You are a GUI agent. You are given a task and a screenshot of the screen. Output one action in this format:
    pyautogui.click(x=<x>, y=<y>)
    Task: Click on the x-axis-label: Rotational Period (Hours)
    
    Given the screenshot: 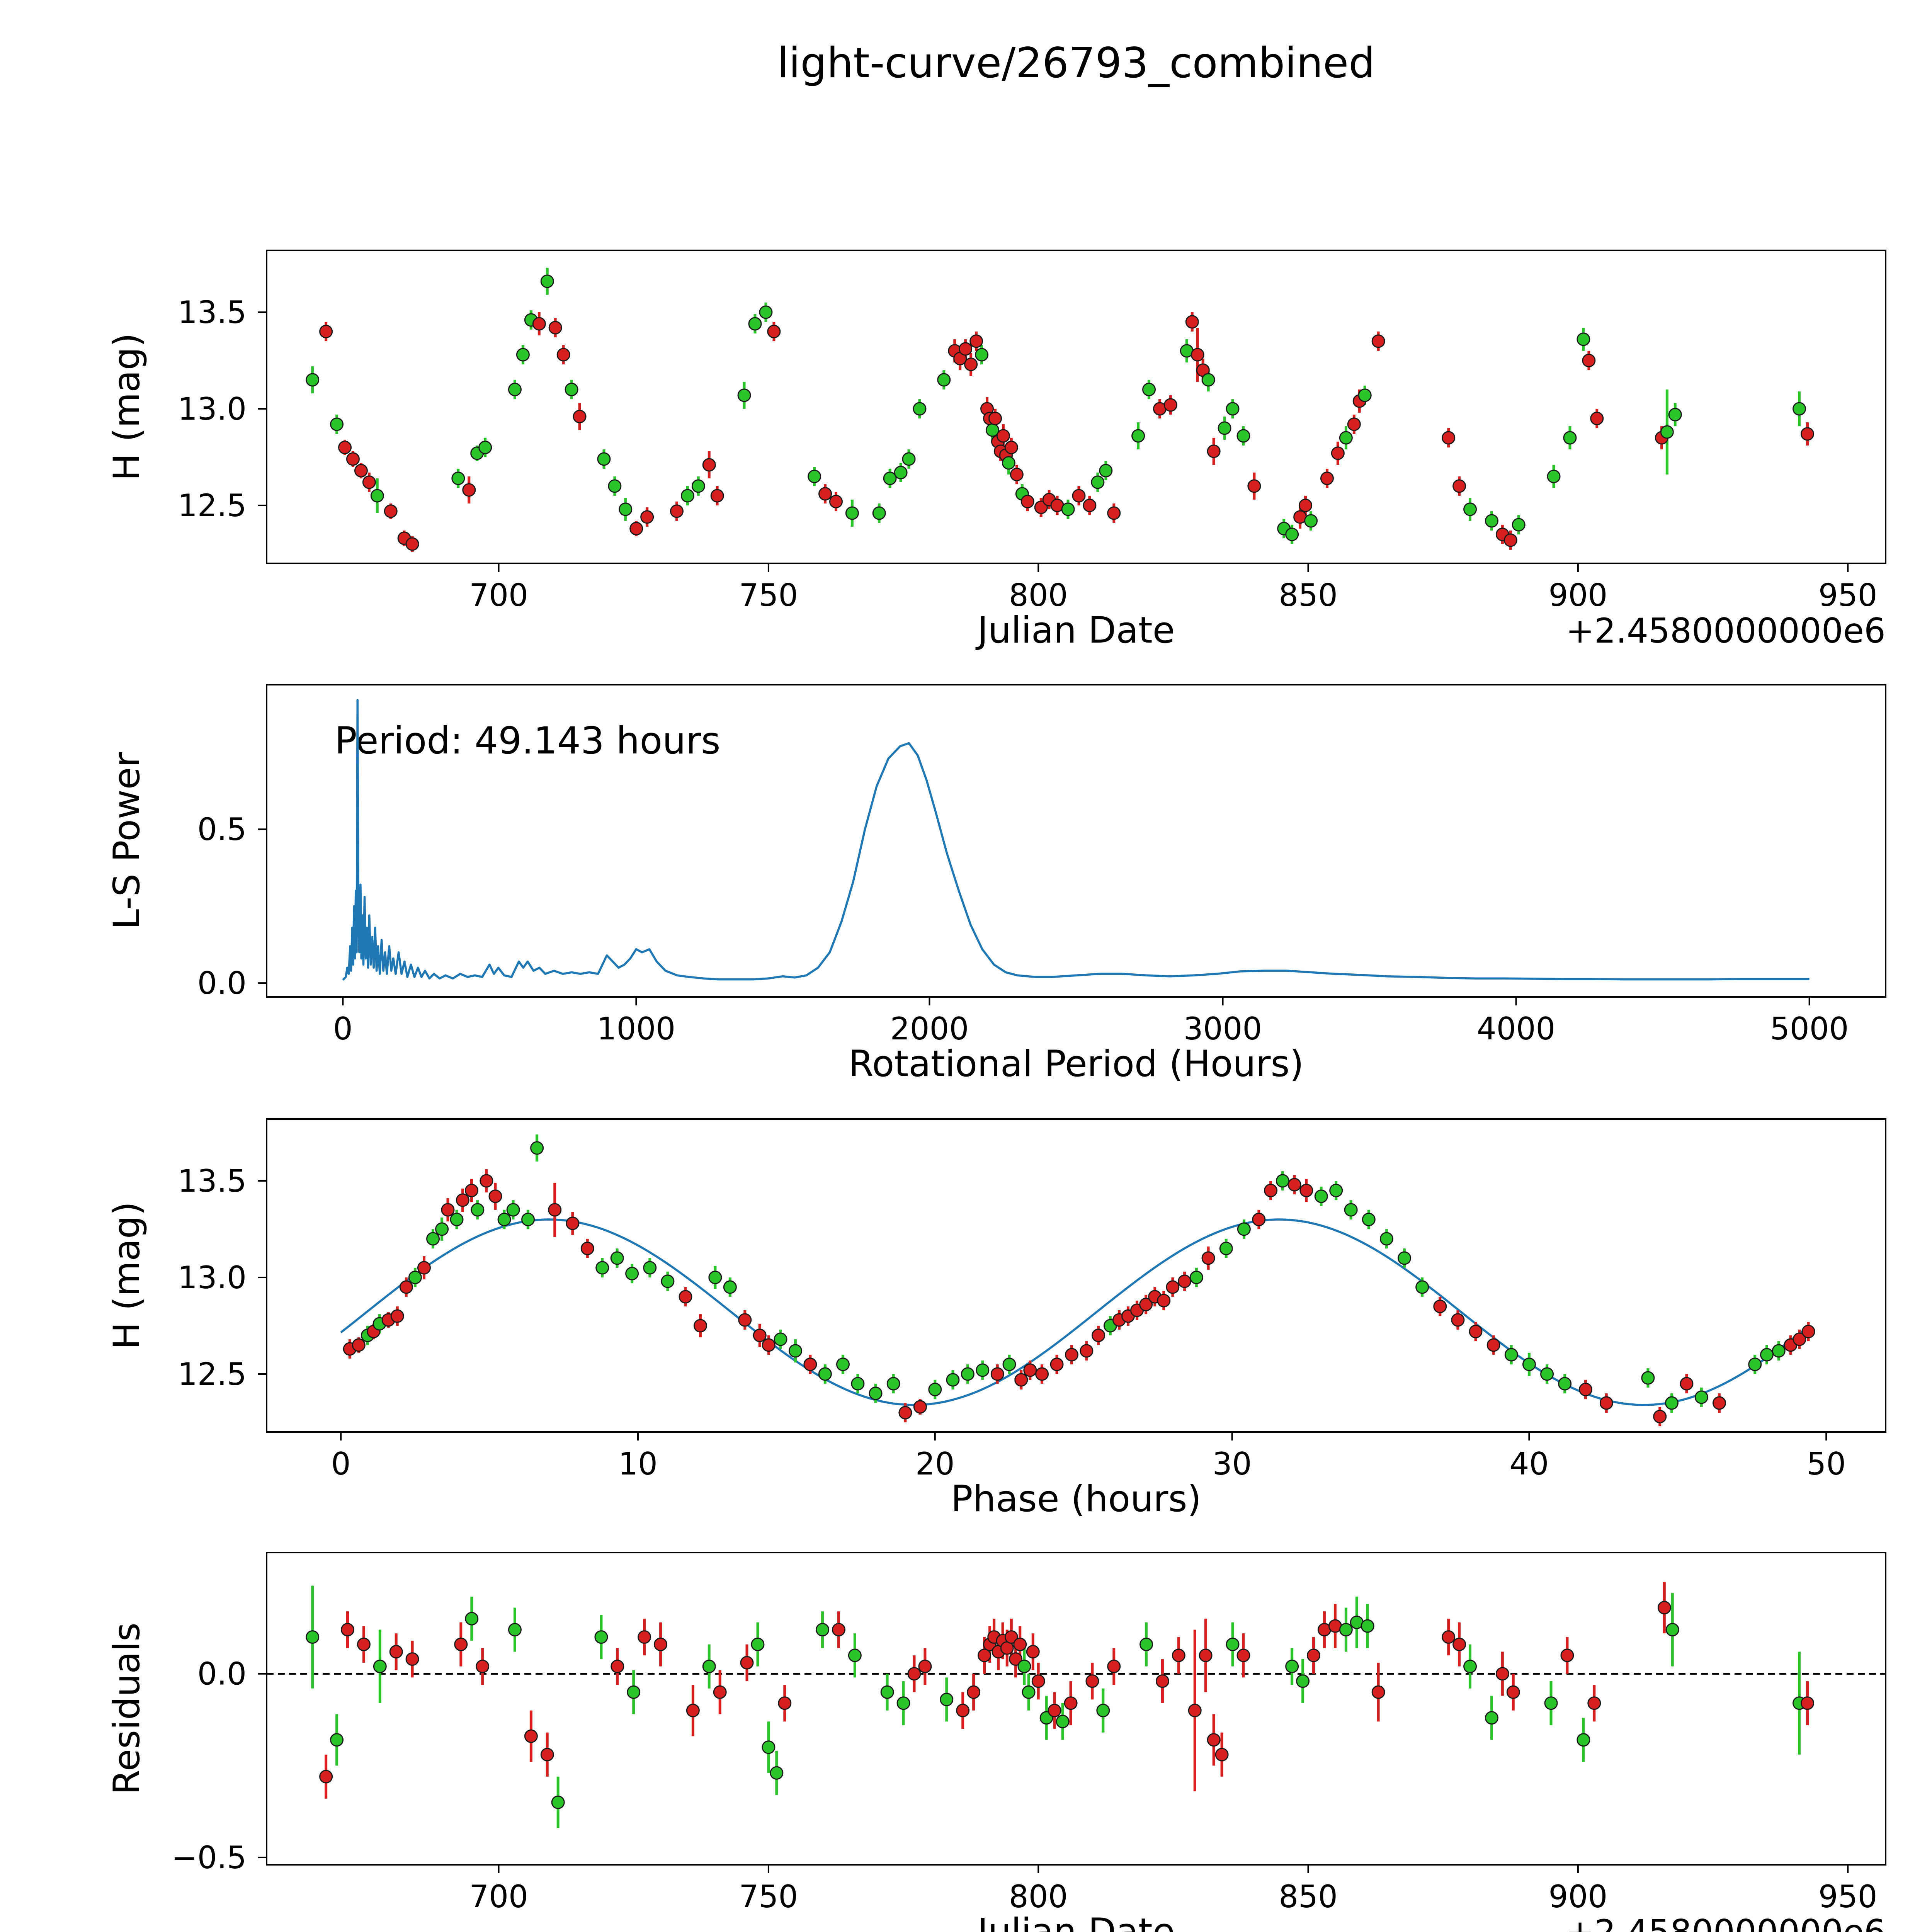 What is the action you would take?
    pyautogui.click(x=1077, y=1064)
    